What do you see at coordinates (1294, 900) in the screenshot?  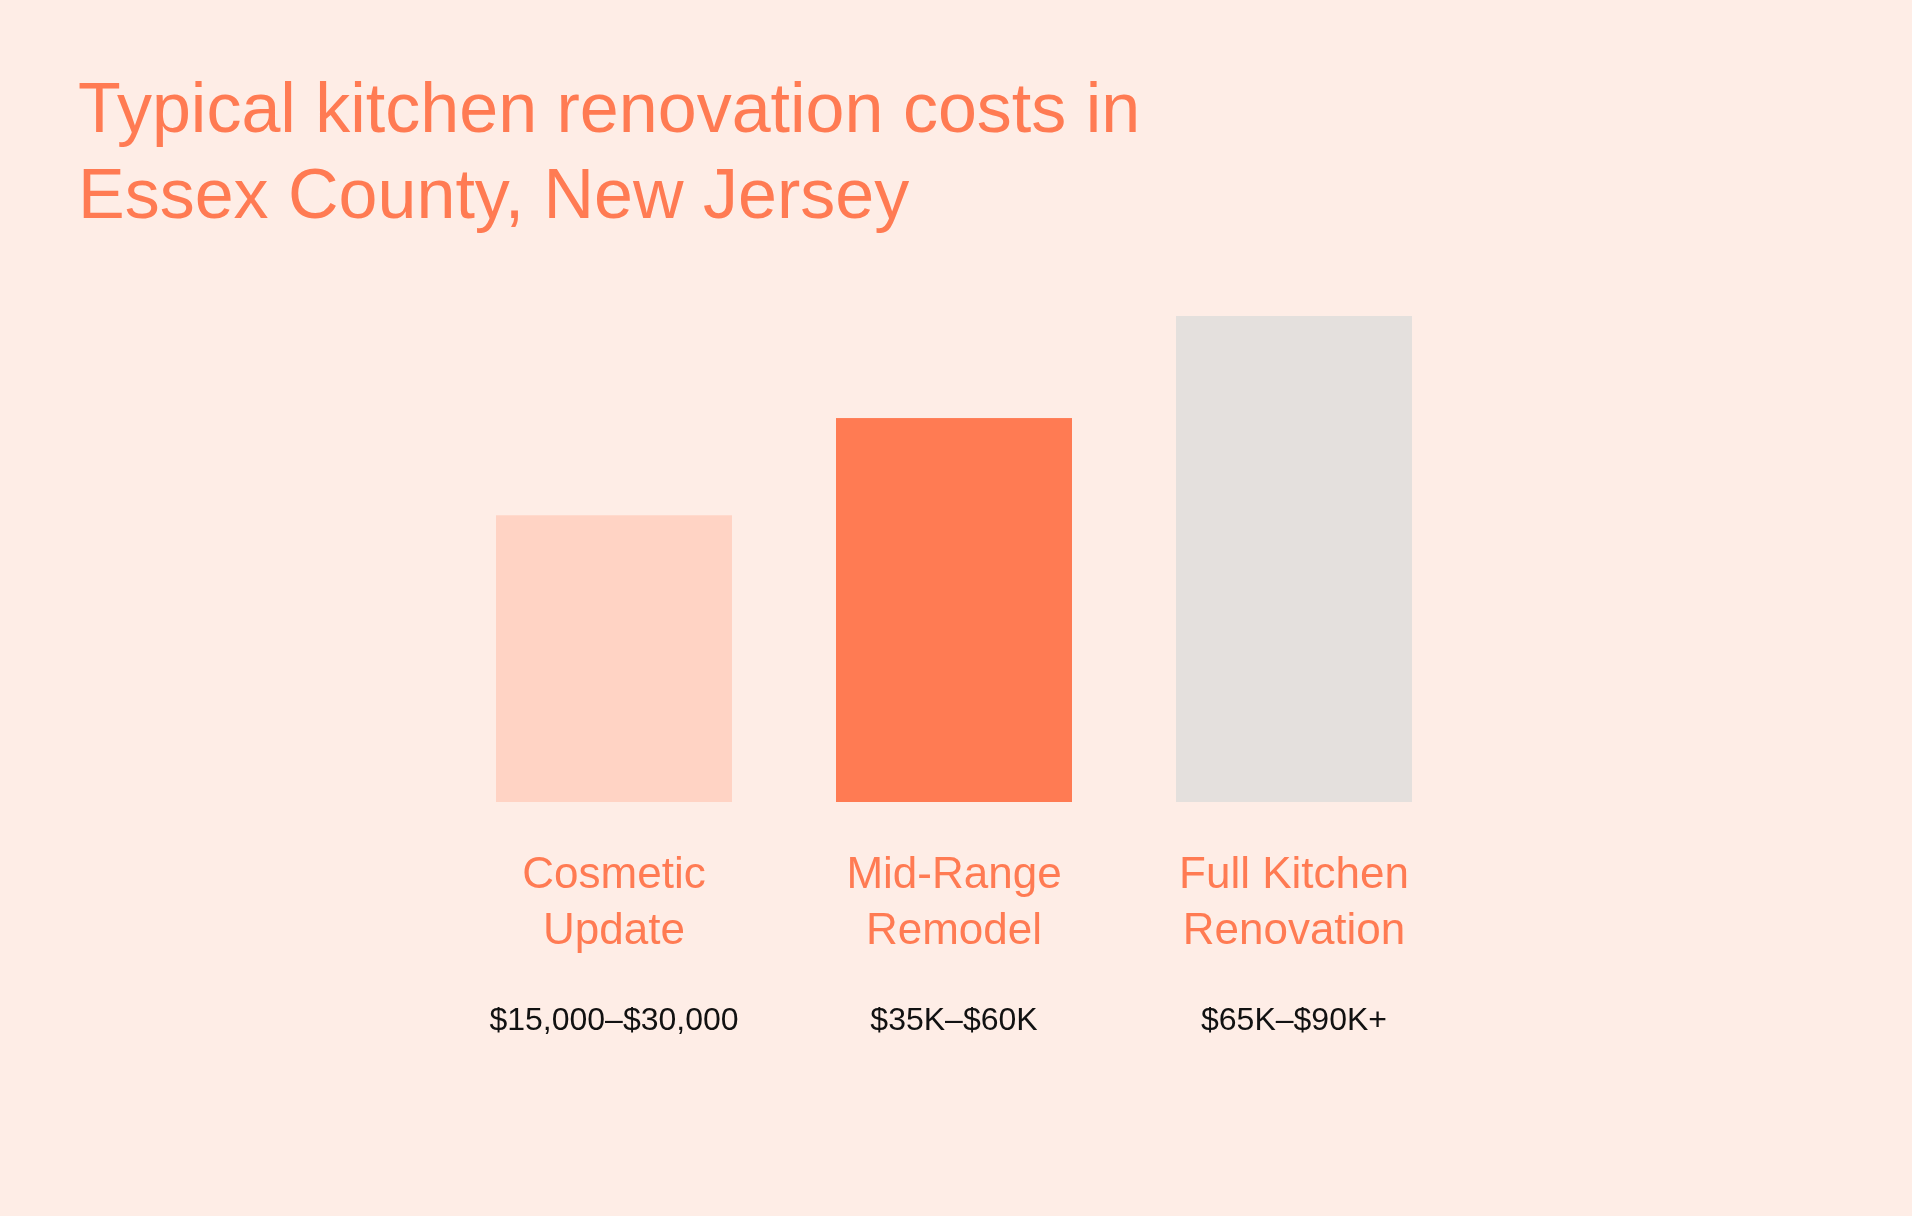 I see `x-tick-label: Full Kitchen Renovation` at bounding box center [1294, 900].